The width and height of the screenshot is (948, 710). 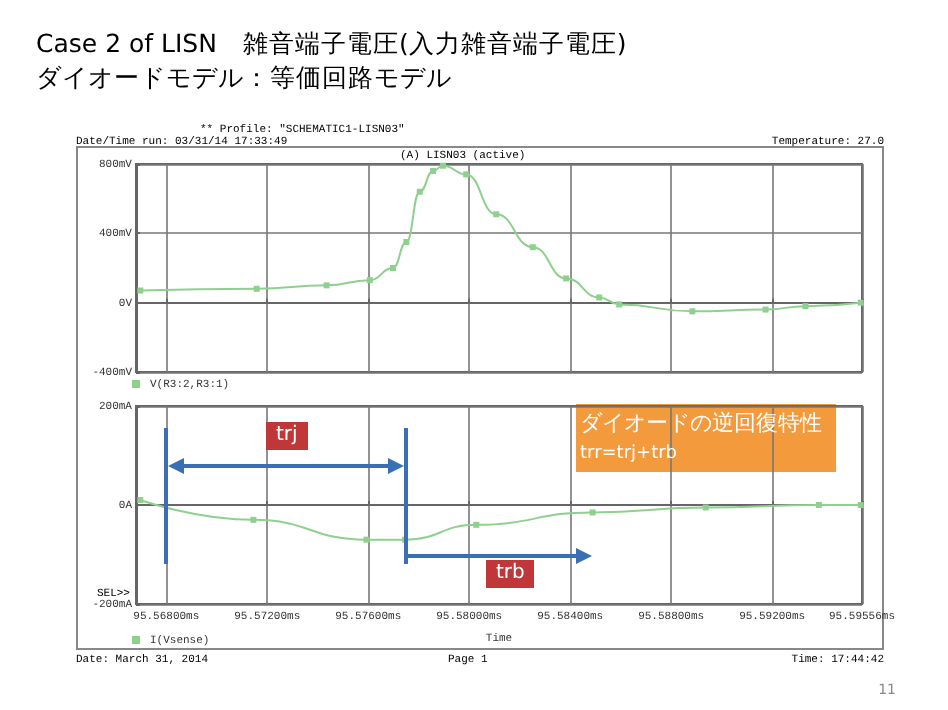 What do you see at coordinates (701, 423) in the screenshot?
I see `annotation: ダイオードの逆回復特性` at bounding box center [701, 423].